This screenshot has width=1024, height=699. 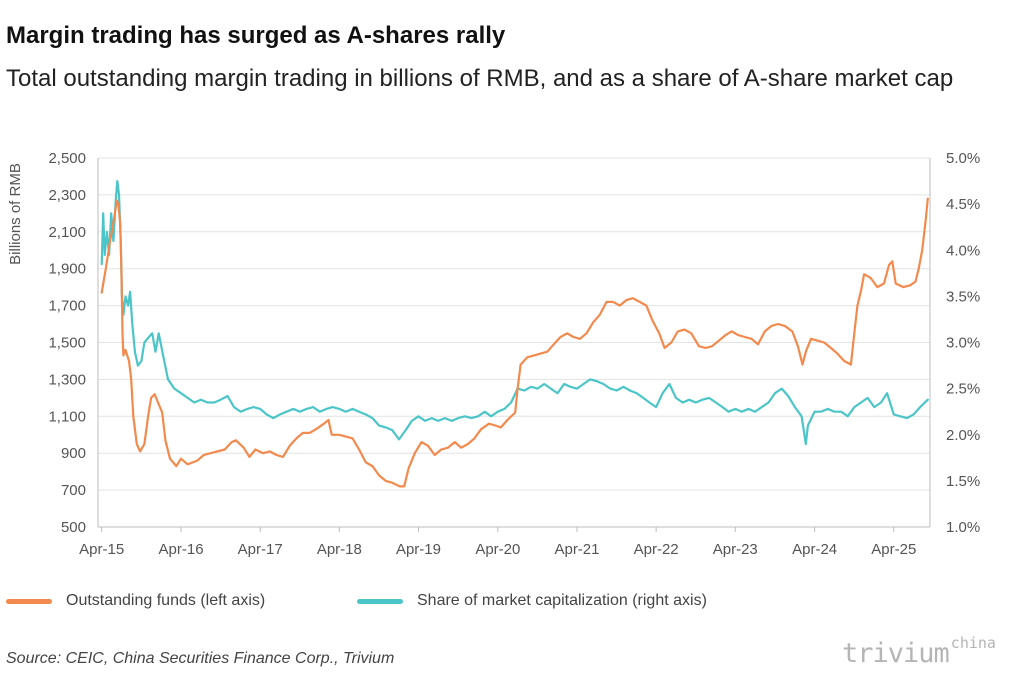 What do you see at coordinates (67, 232) in the screenshot?
I see `left-tick-label: 2,100` at bounding box center [67, 232].